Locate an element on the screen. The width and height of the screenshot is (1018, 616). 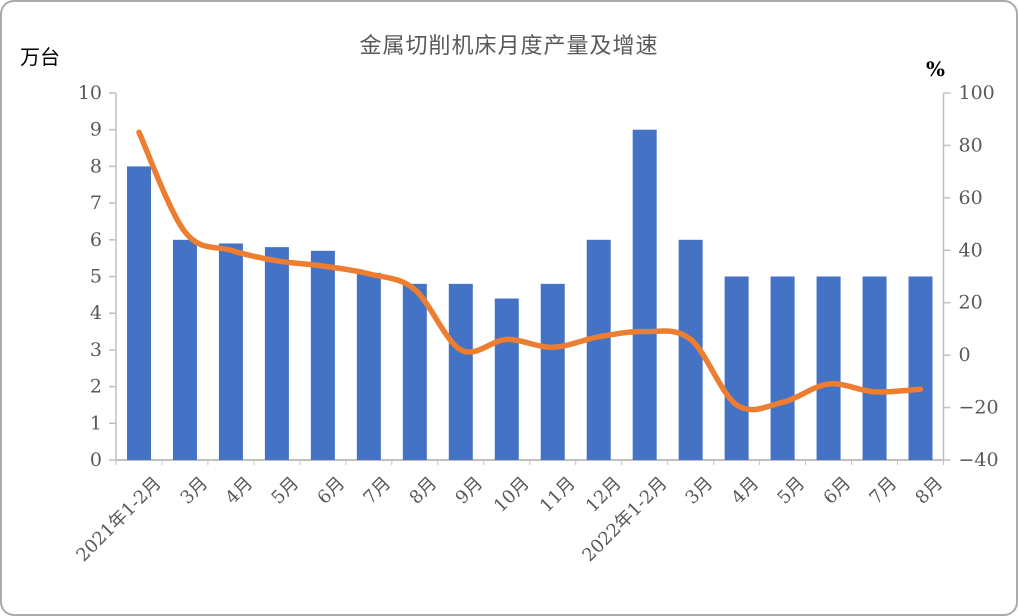
left-axis-tick-label: 1 is located at coordinates (96, 423).